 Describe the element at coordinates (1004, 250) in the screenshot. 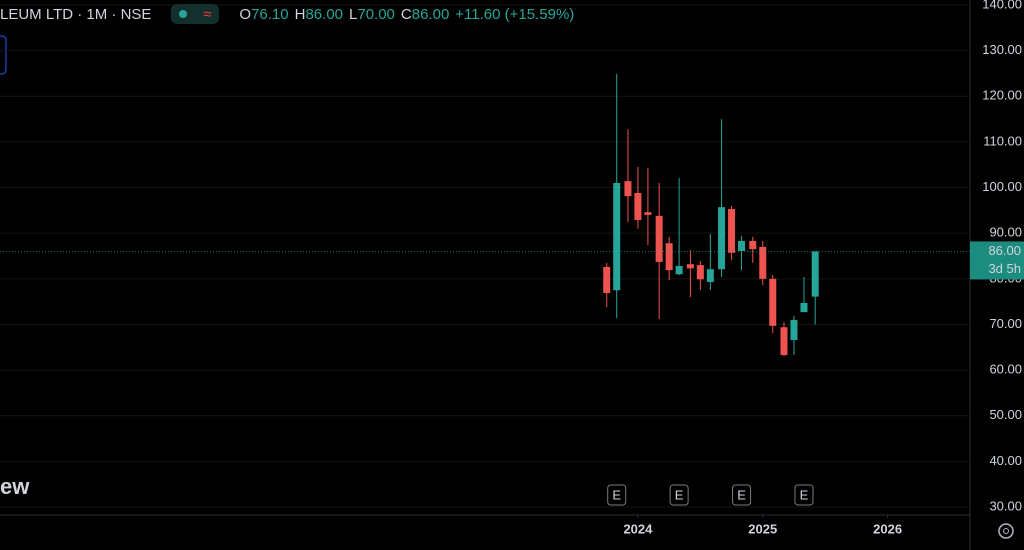

I see `price-tag-value: 86.00` at that location.